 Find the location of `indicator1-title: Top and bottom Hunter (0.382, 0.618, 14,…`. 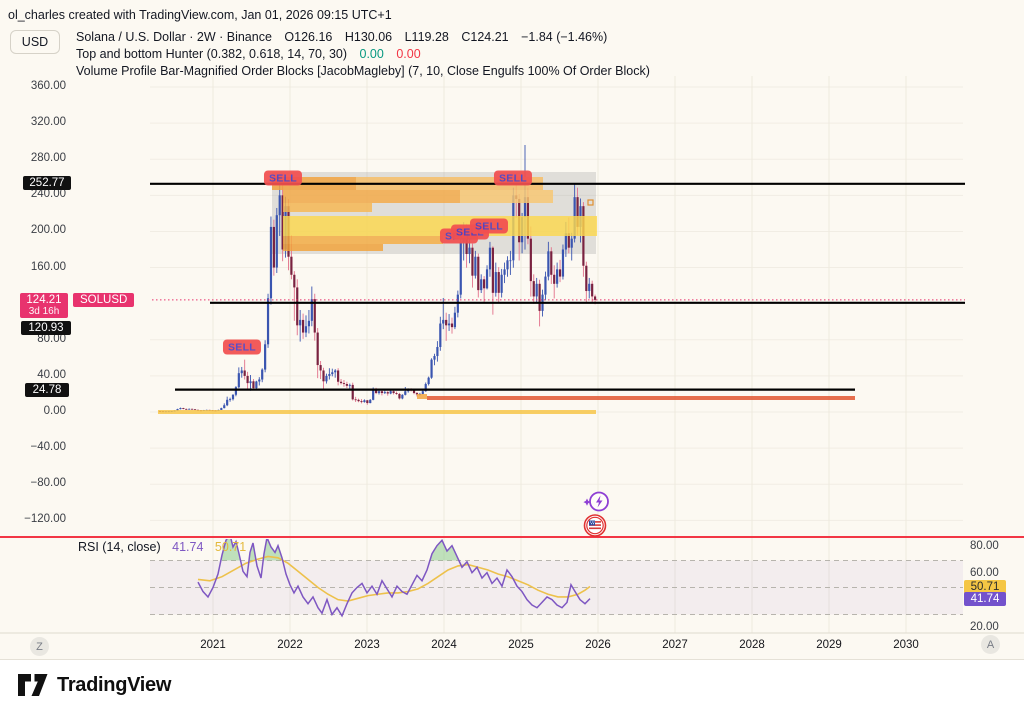

indicator1-title: Top and bottom Hunter (0.382, 0.618, 14,… is located at coordinates (212, 54).